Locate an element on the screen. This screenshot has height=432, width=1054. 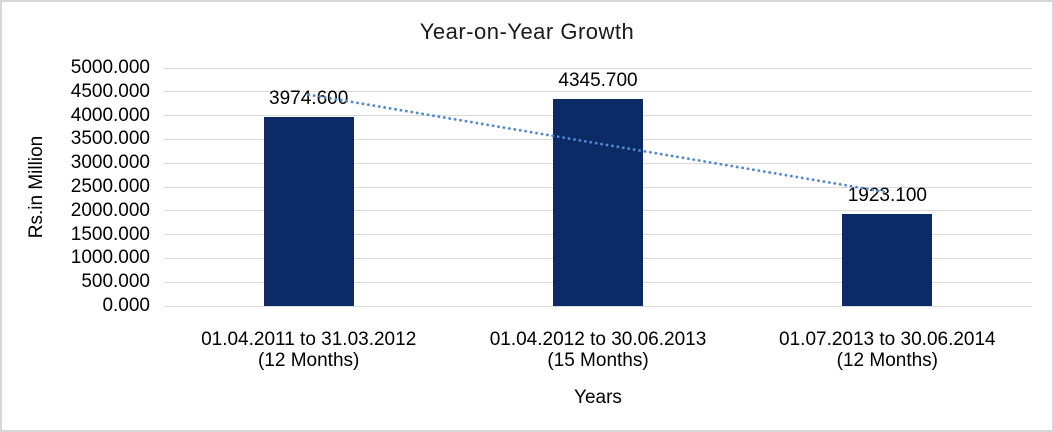
x-category-label: 01.07.2013 to 30.06.2014 (12 Months) is located at coordinates (887, 350).